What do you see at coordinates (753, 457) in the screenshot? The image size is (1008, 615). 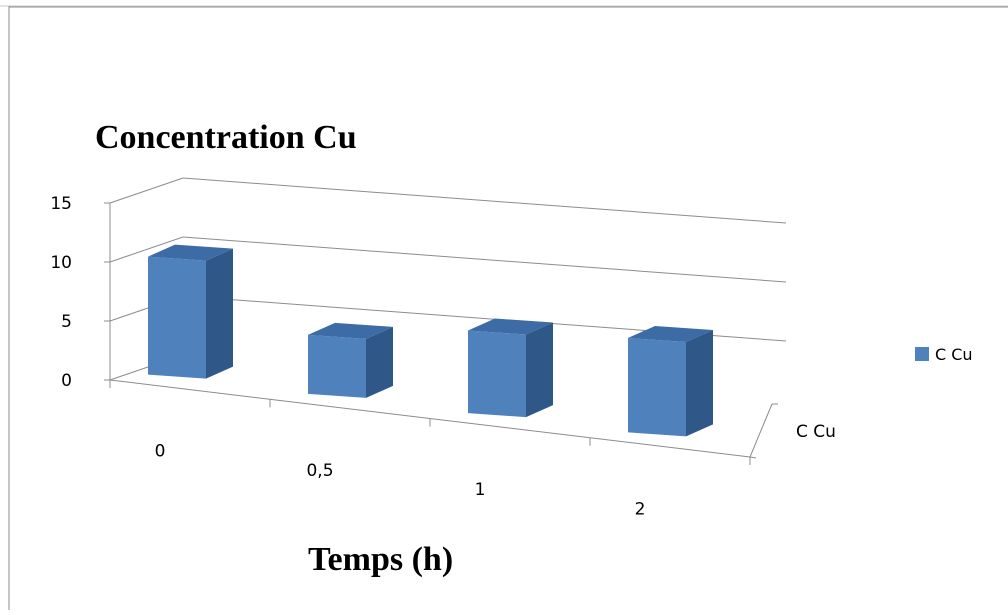 I see `depth-tick-mark` at bounding box center [753, 457].